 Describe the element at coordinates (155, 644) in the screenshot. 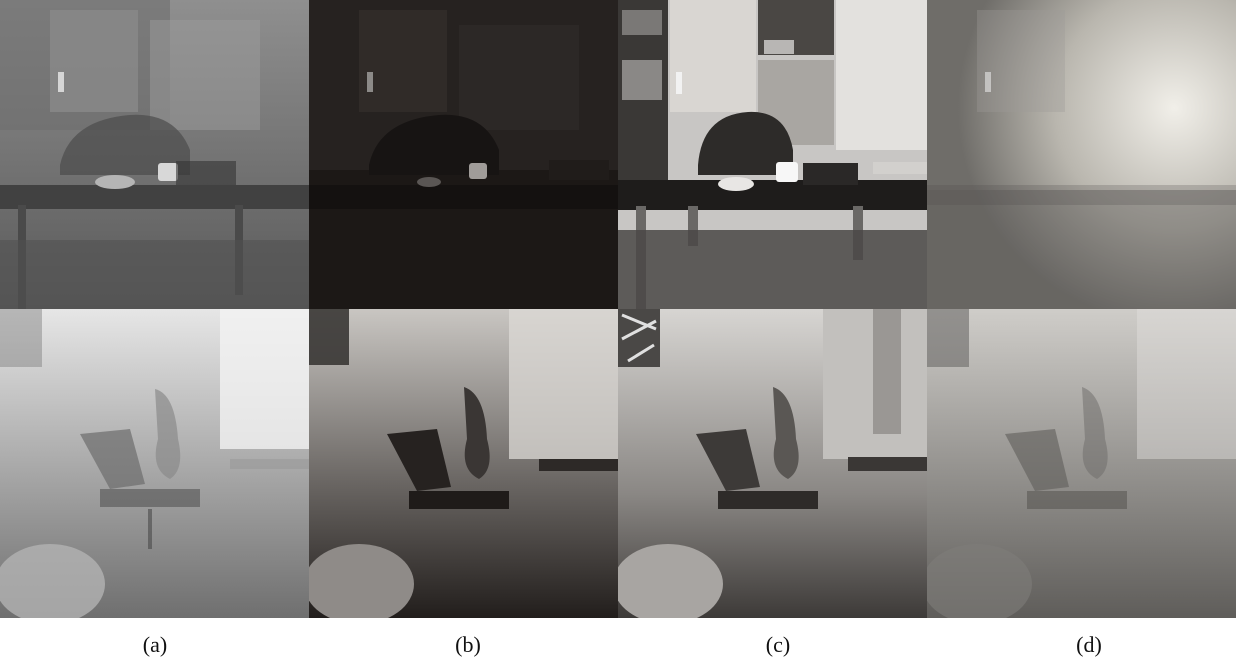

I see `caption-a: (a)` at that location.